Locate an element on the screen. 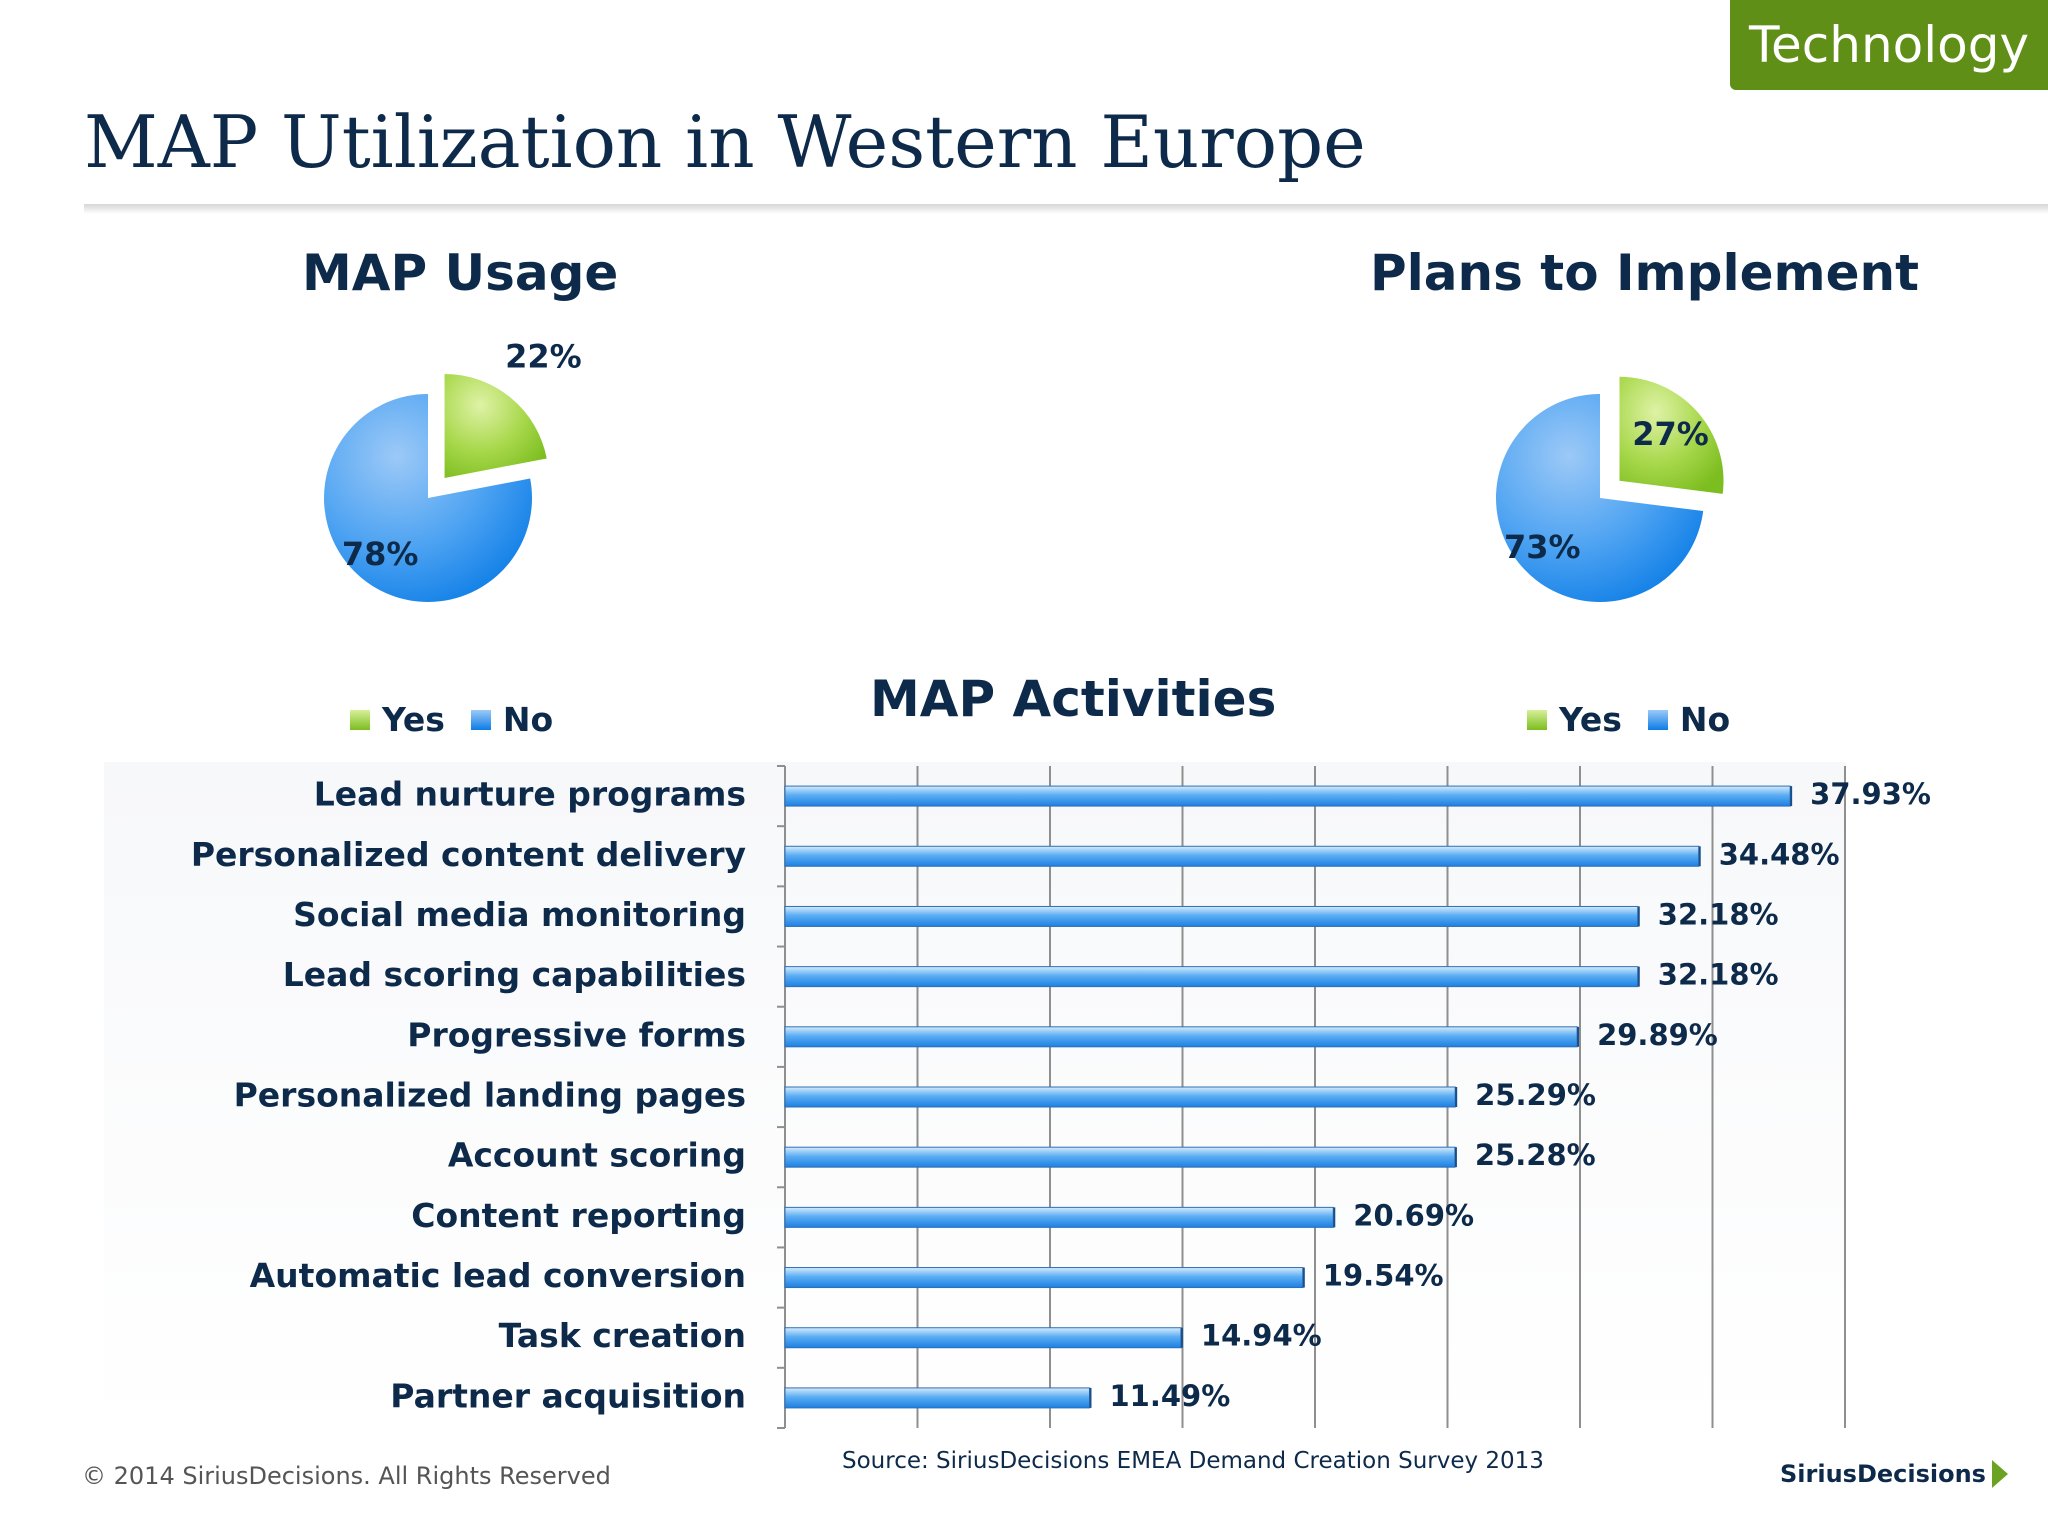 This screenshot has height=1536, width=2048. pie-data-label-yes: 27% is located at coordinates (1670, 434).